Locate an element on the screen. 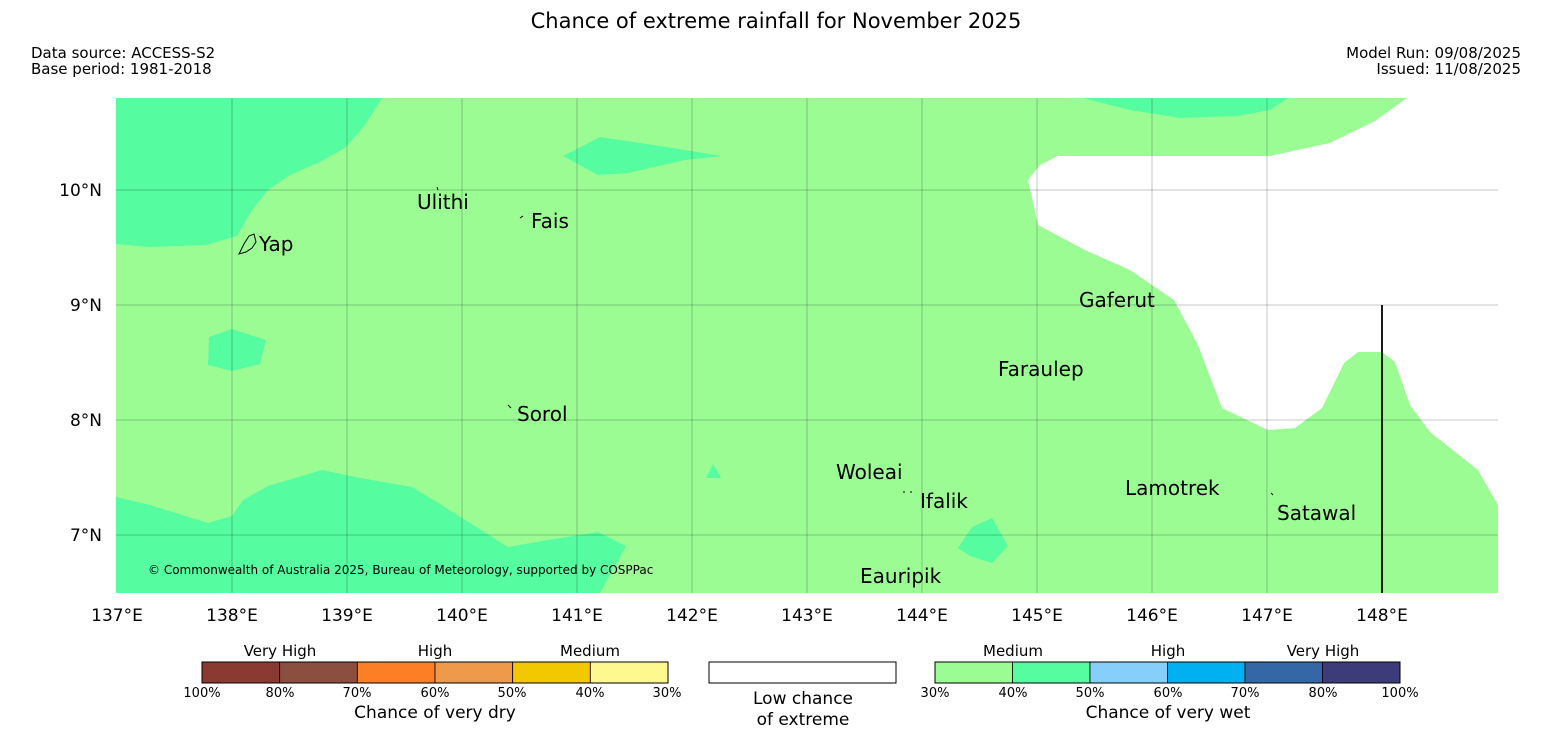  legend-dry-tick: 50% is located at coordinates (512, 693).